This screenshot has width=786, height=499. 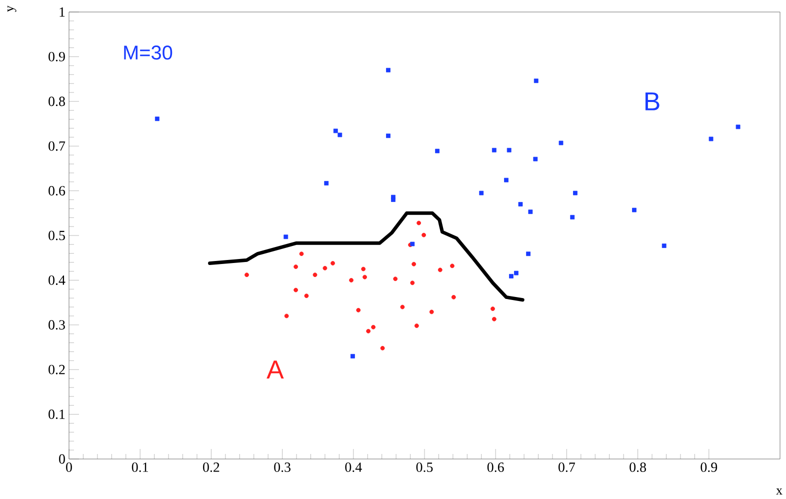 I want to click on annotation: M=30, so click(x=148, y=53).